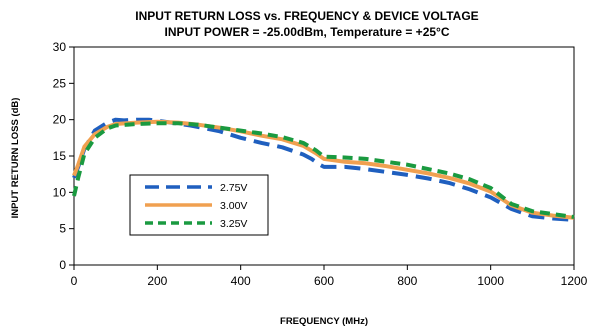  I want to click on x-tick-label: 200, so click(157, 281).